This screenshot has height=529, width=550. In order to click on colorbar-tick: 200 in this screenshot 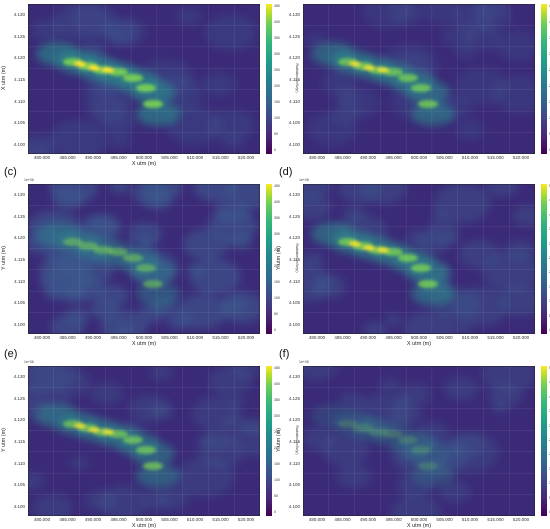, I will do `click(277, 266)`.